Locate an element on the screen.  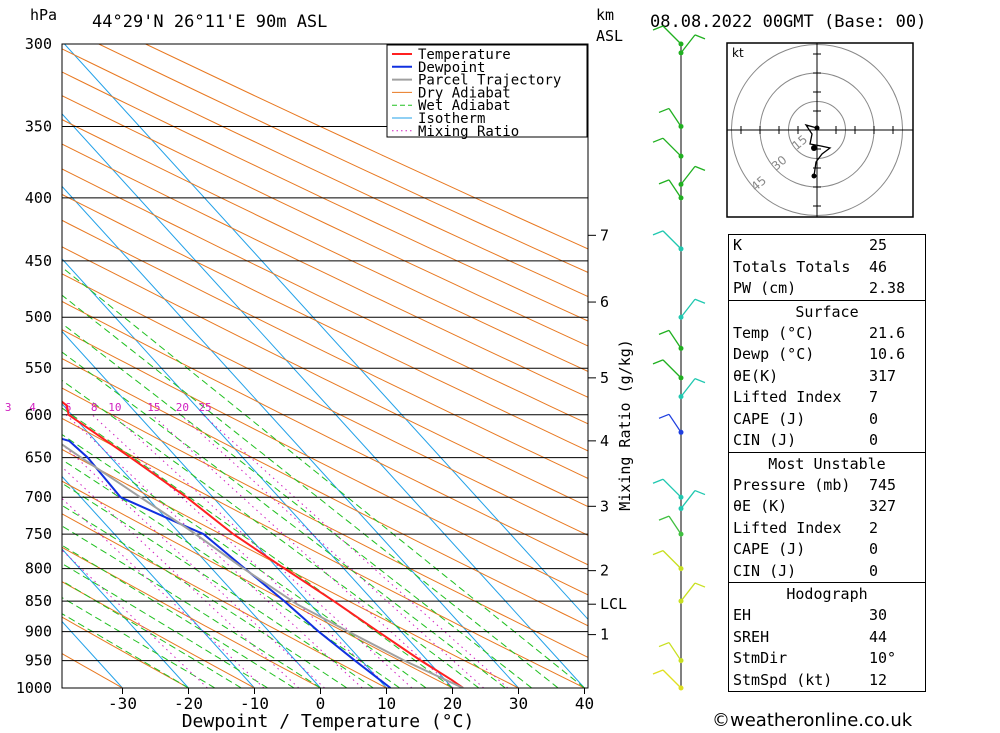
pressure-tick-label: 600 is located at coordinates (38, 415).